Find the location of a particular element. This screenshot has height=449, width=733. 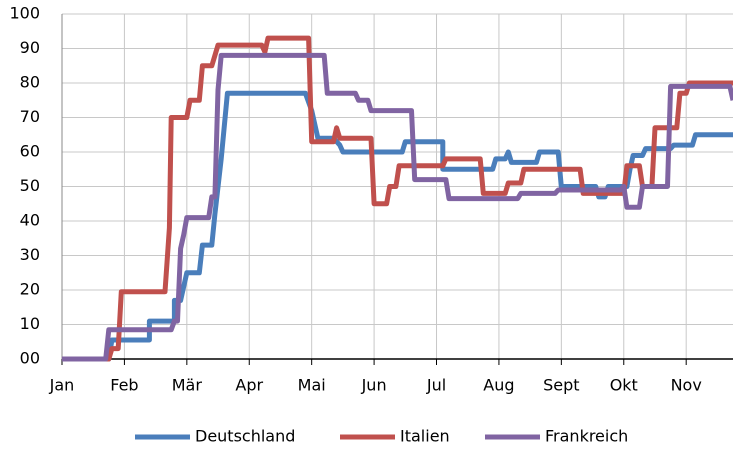

legend-label: Frankreich is located at coordinates (586, 436).